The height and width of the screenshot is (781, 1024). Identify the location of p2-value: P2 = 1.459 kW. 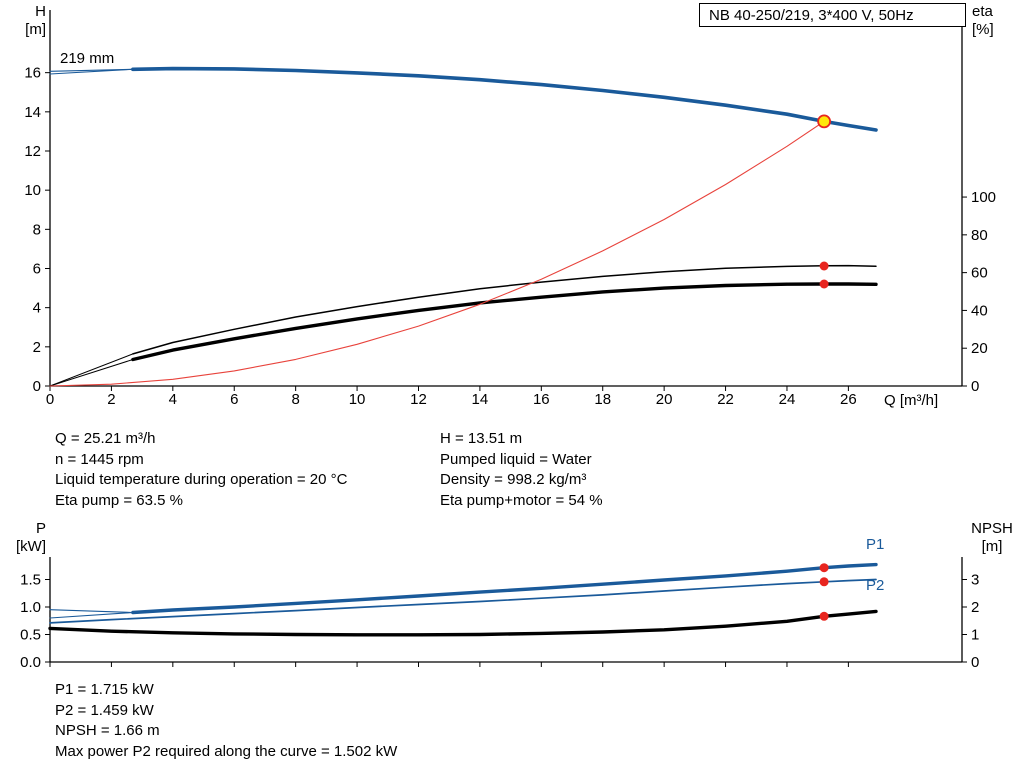
(104, 710).